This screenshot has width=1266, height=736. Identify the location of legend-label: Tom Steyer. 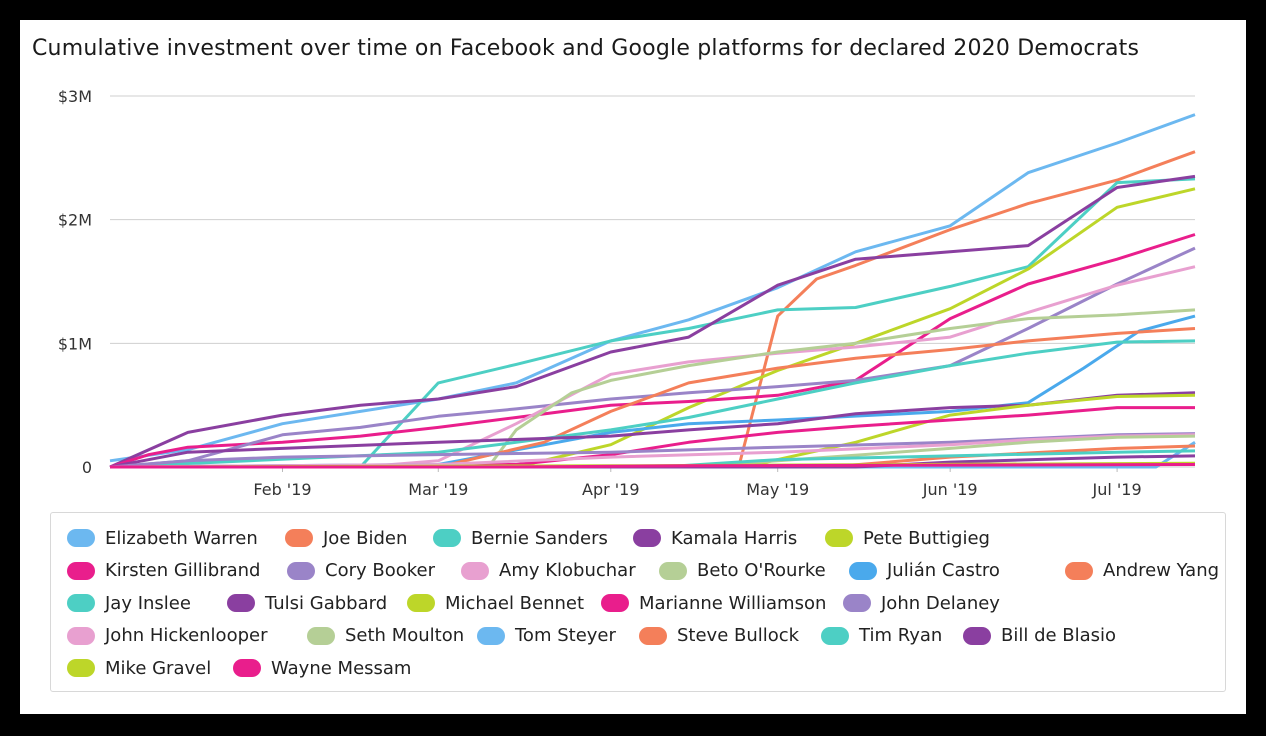
(565, 635).